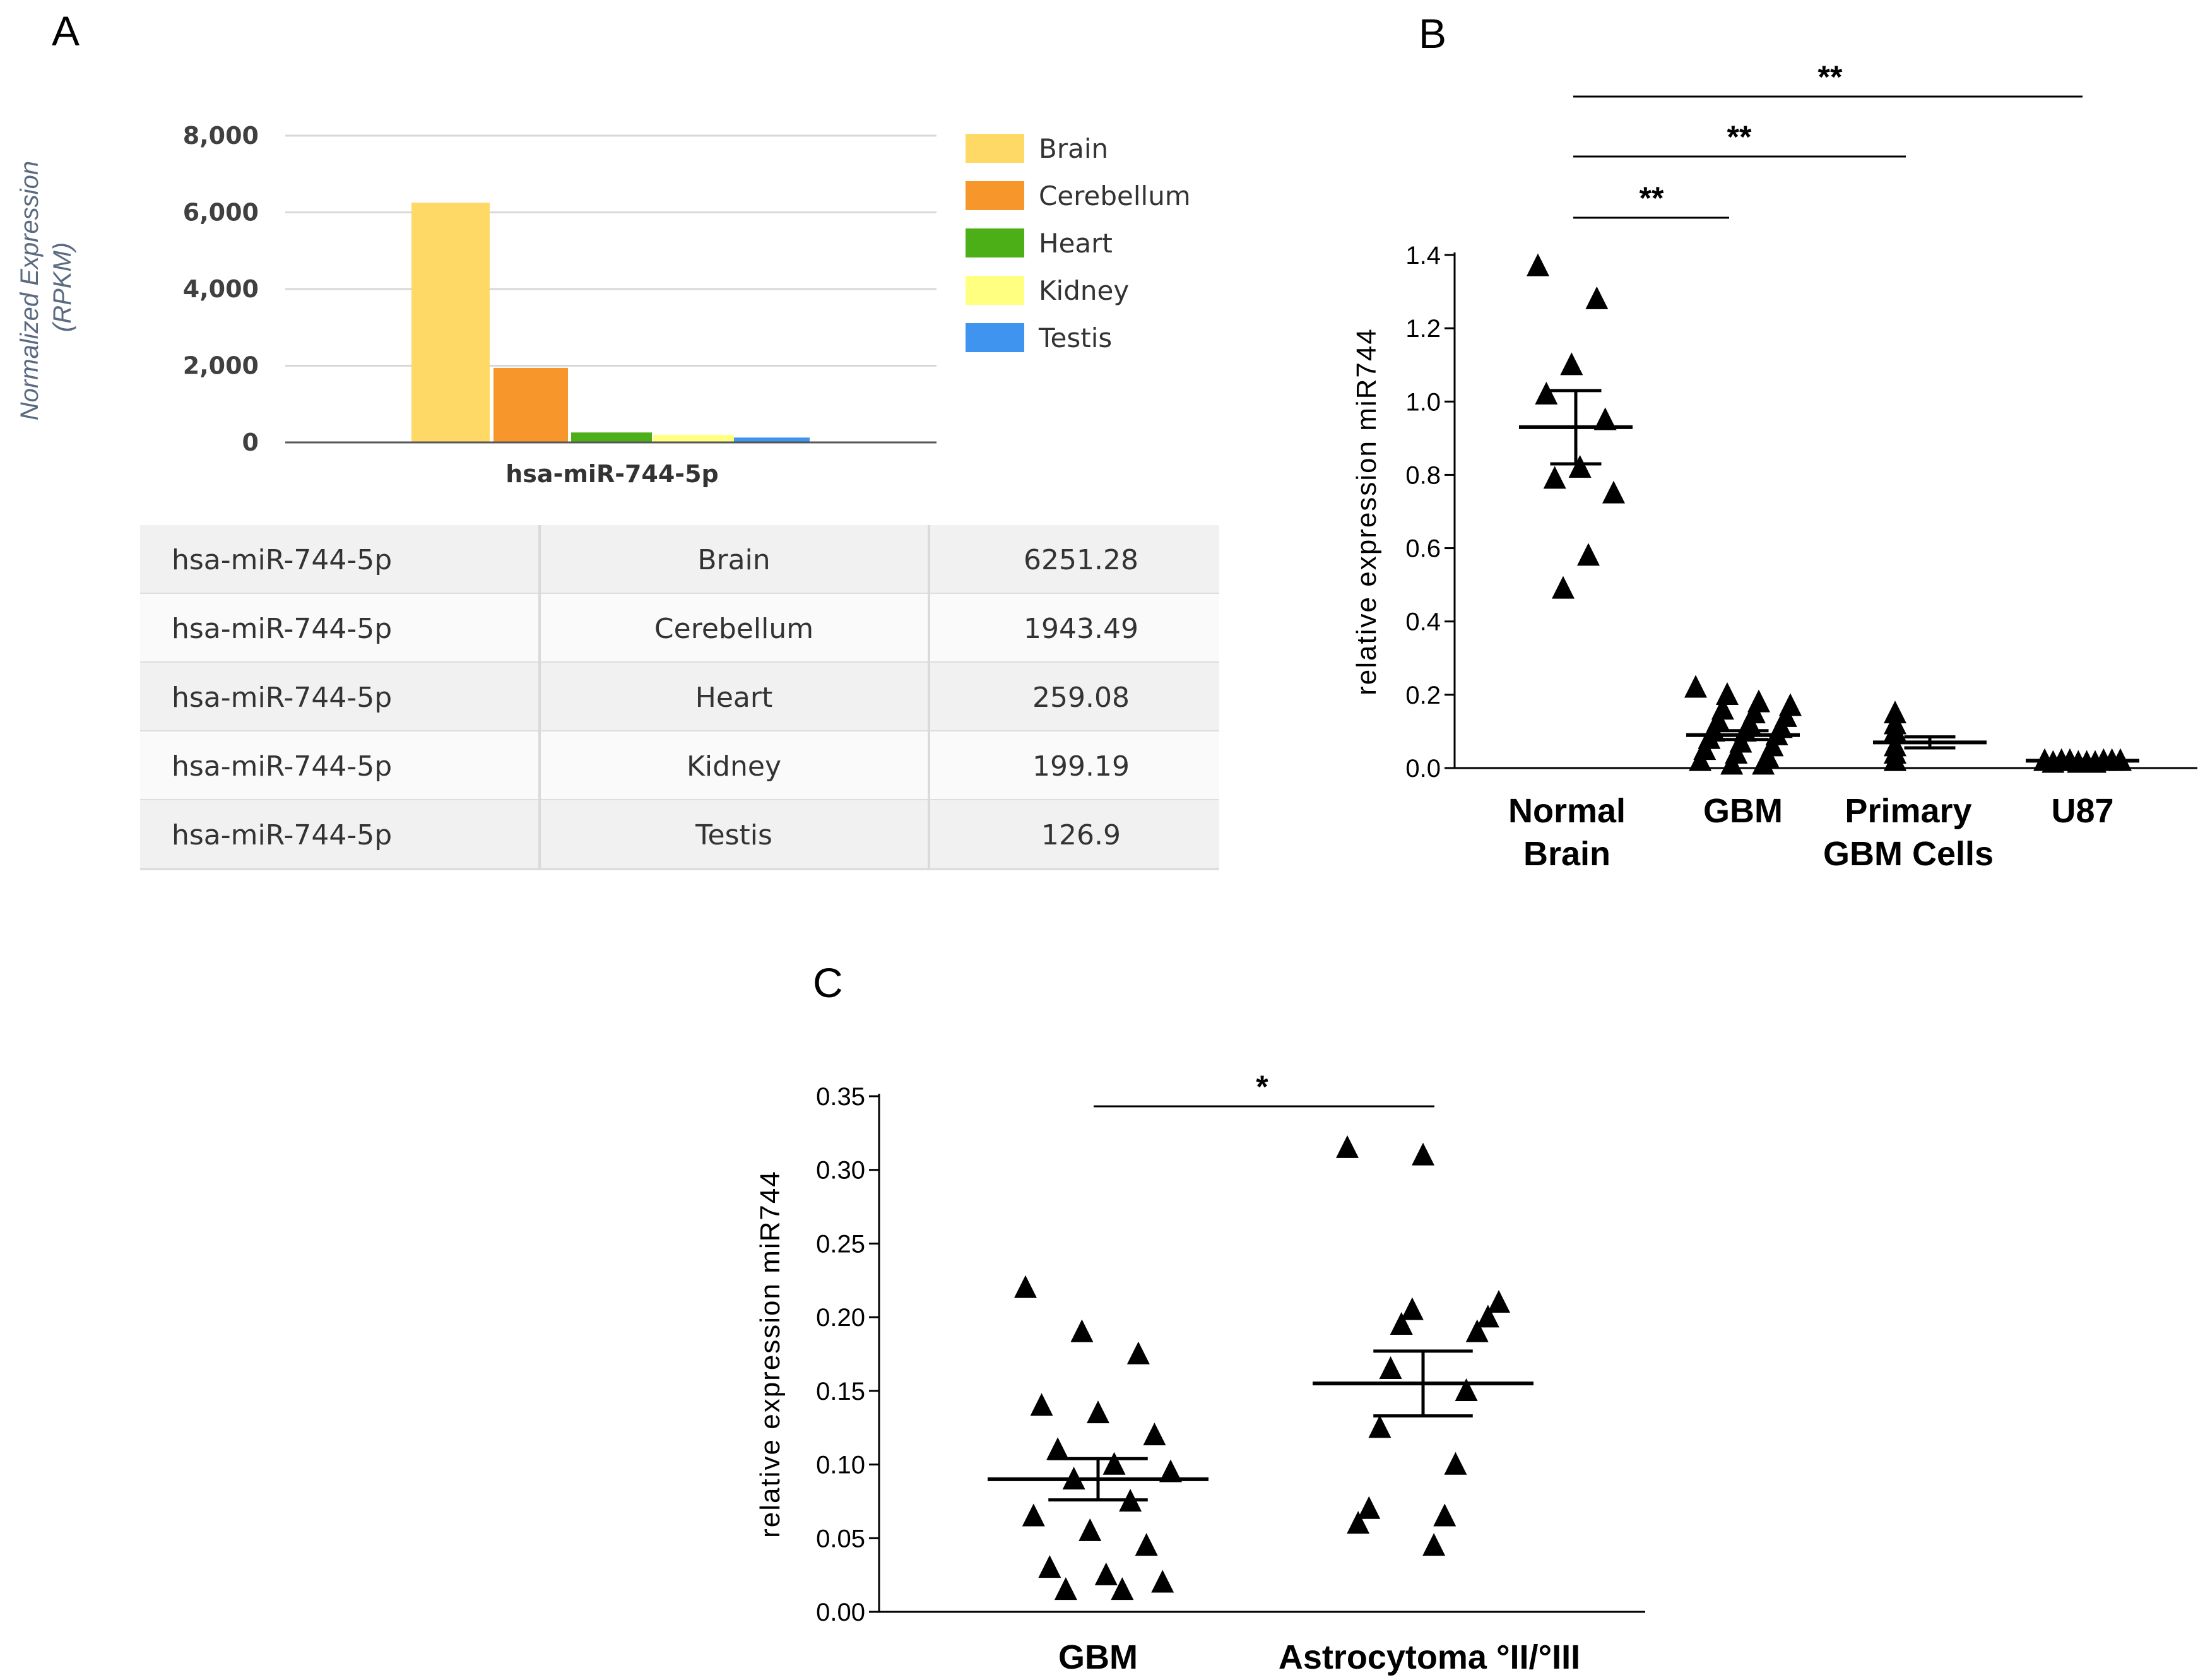 The image size is (2210, 1680). I want to click on panel-b-category-label: U87, so click(2082, 811).